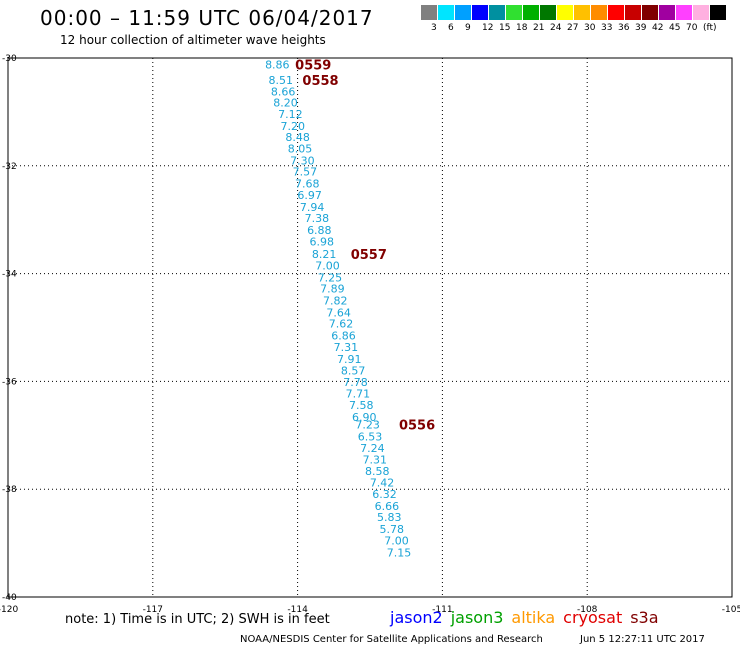  What do you see at coordinates (302, 160) in the screenshot?
I see `wave-height-value: 7.30` at bounding box center [302, 160].